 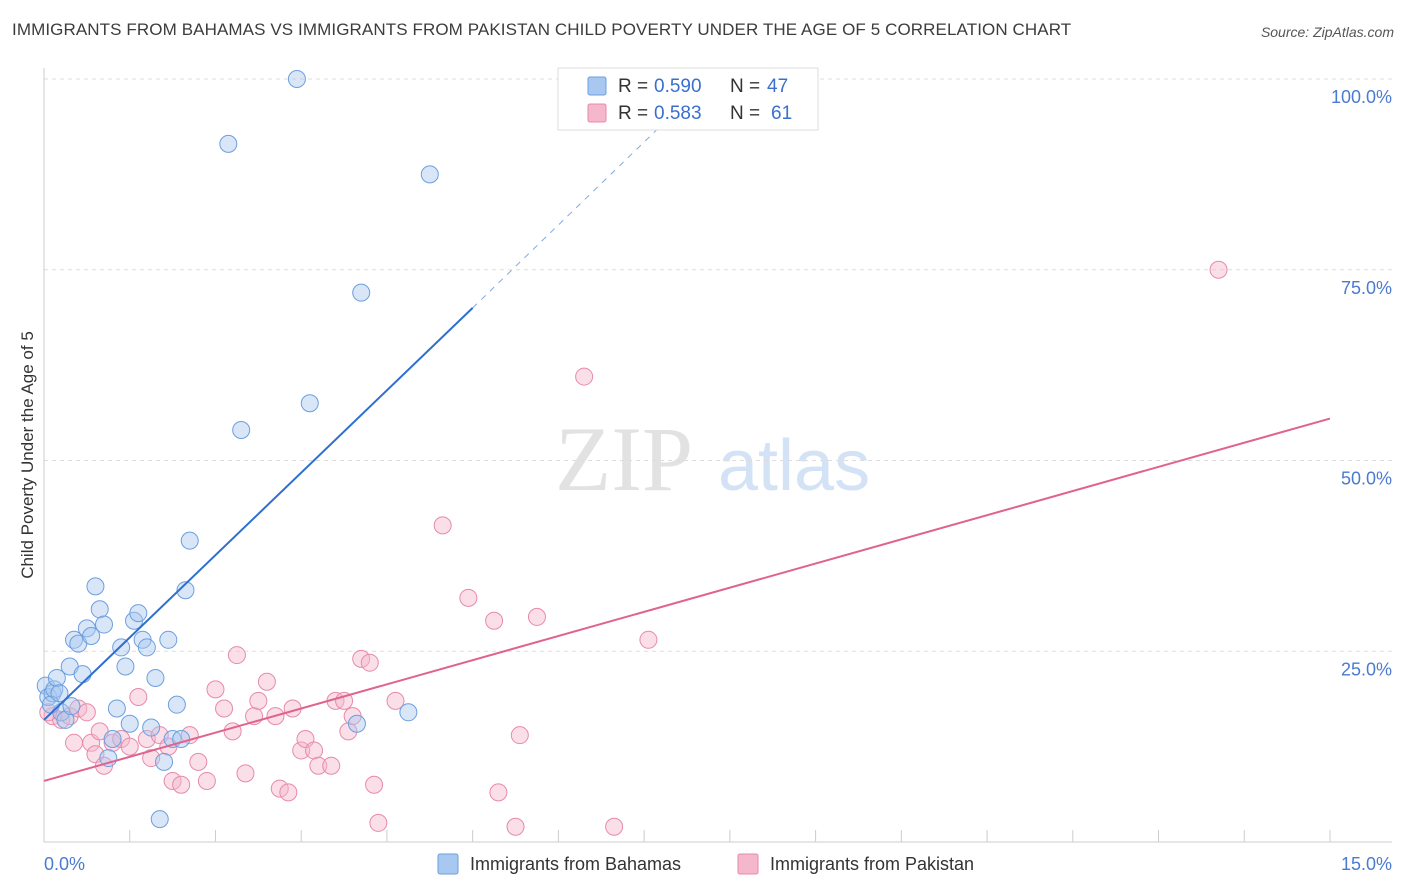 I want to click on y-tick-label: 50.0%, so click(x=1366, y=479).